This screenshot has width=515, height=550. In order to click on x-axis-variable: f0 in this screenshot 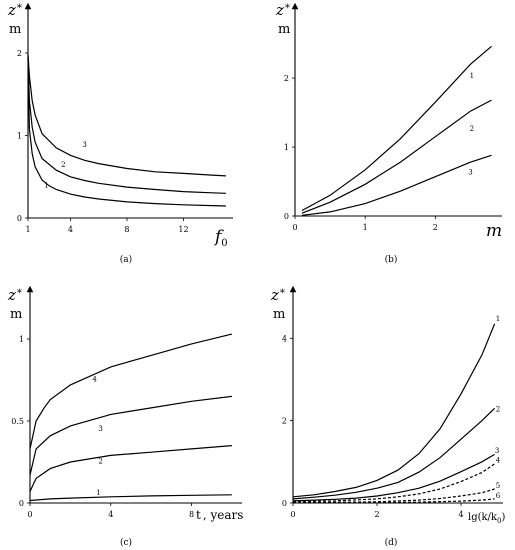, I will do `click(220, 238)`.